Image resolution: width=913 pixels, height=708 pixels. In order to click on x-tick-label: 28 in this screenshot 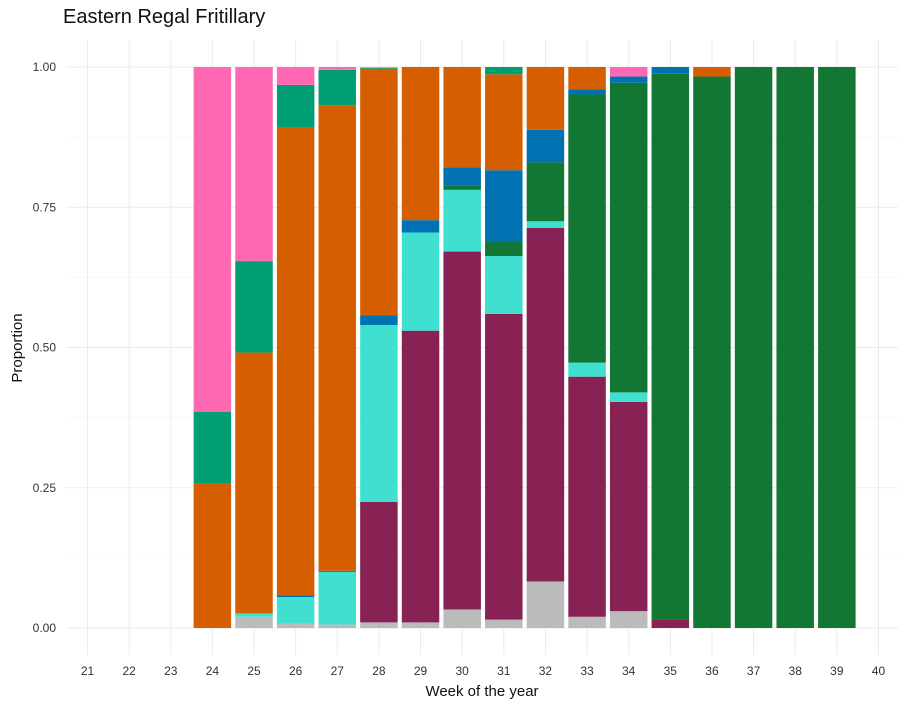, I will do `click(379, 671)`.